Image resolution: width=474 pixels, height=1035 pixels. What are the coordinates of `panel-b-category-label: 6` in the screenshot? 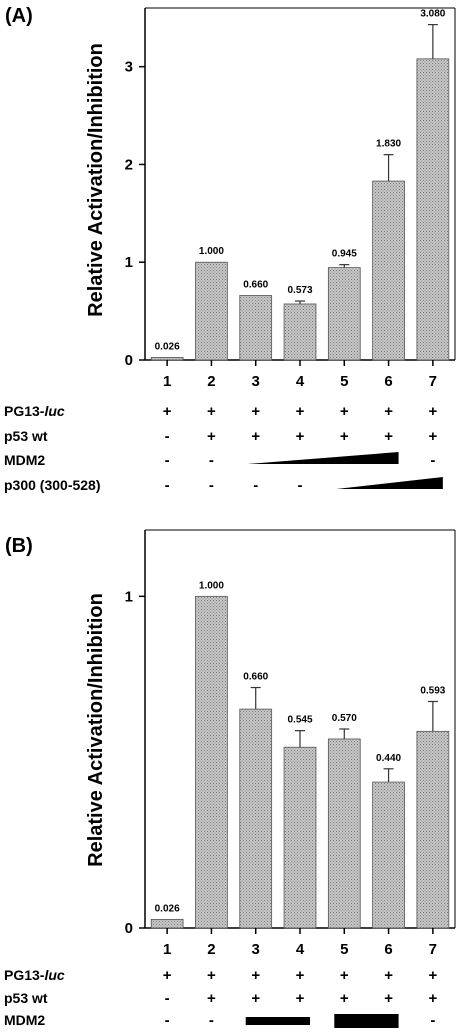 It's located at (388, 949).